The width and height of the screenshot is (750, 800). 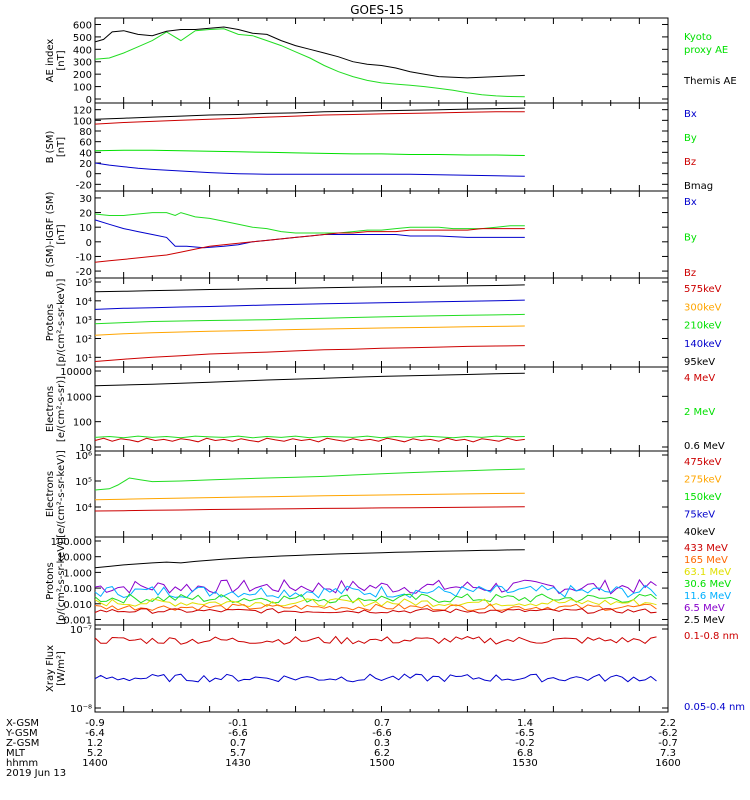 I want to click on y-tick-label: 30, so click(x=85, y=199).